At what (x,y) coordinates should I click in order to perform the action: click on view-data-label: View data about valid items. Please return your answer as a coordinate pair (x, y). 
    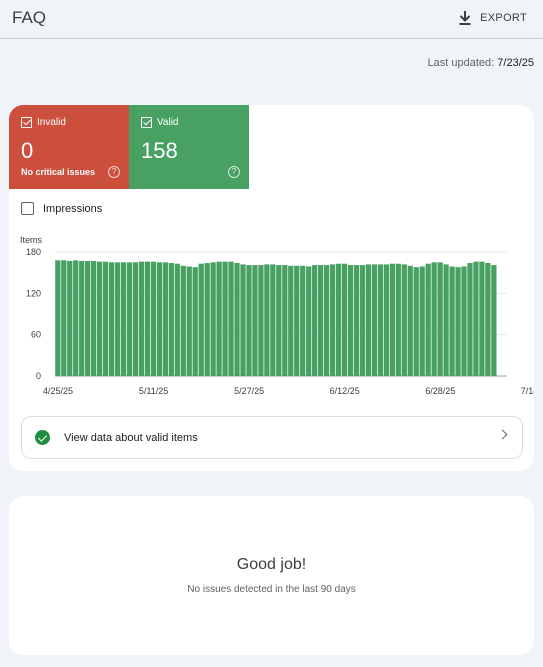
    Looking at the image, I should click on (131, 437).